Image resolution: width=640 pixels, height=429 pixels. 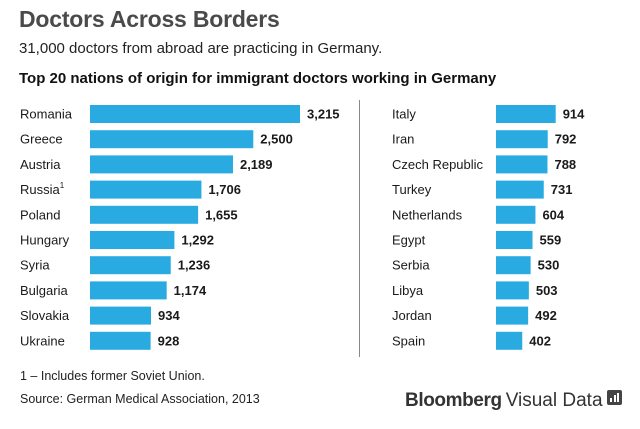 I want to click on source-note: Source: German Medical Association, 2013, so click(x=140, y=399).